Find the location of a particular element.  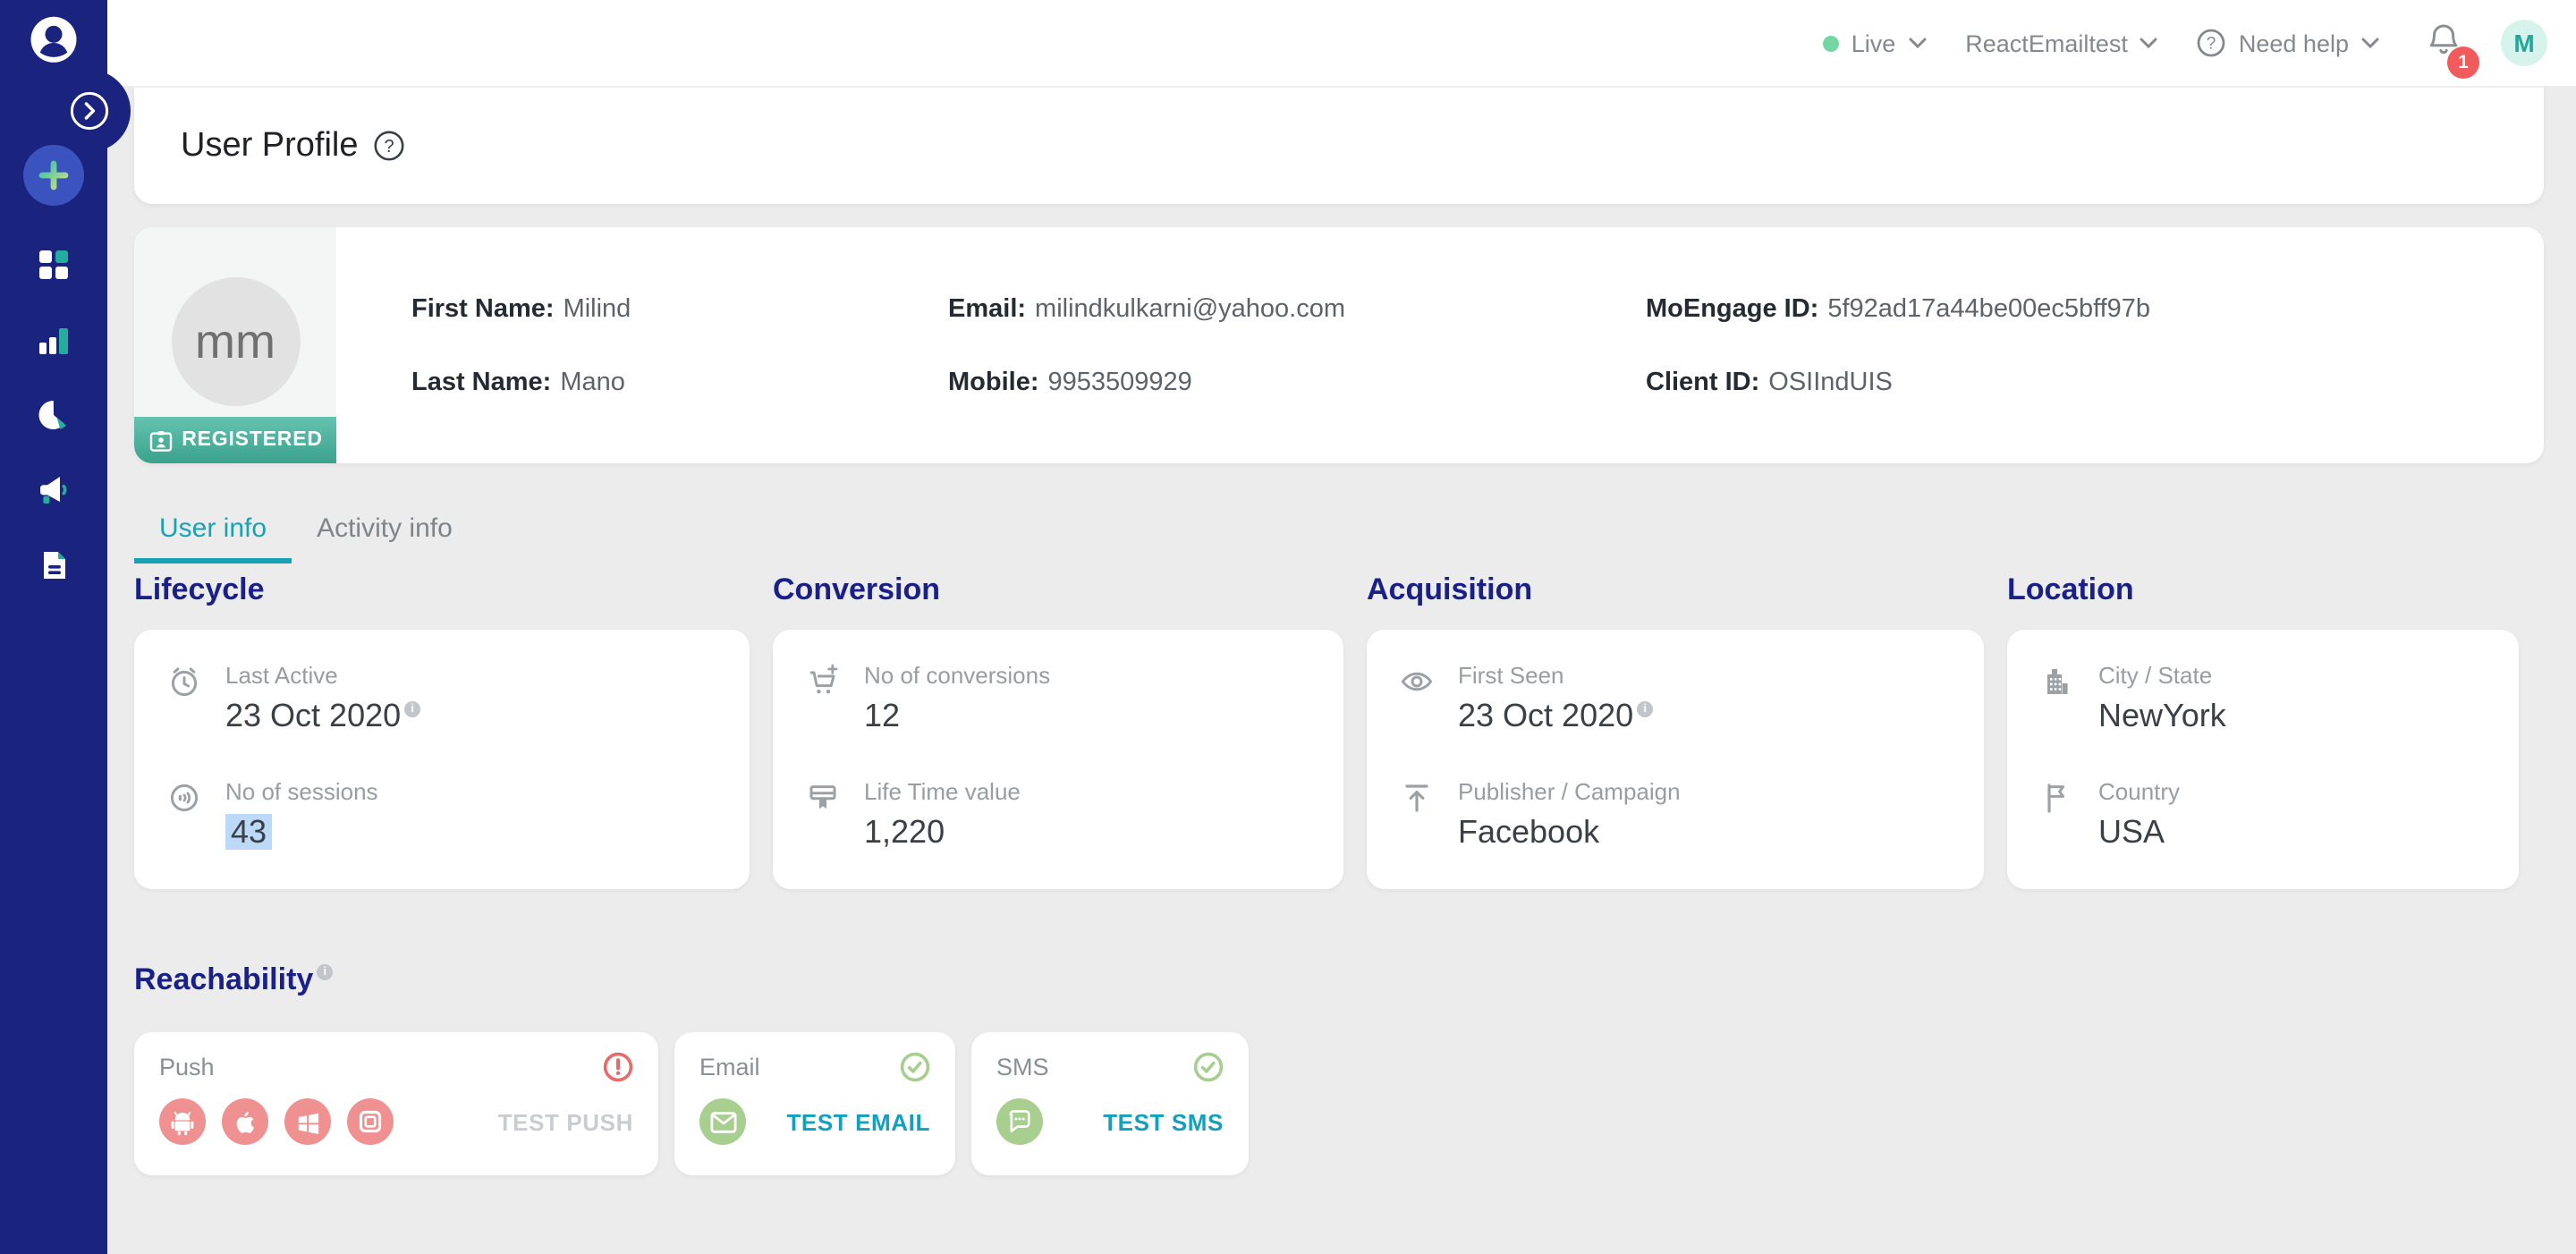

field-moengage-id: MoEngage ID: 5f92ad17a44be00ec5bff97b is located at coordinates (1898, 308).